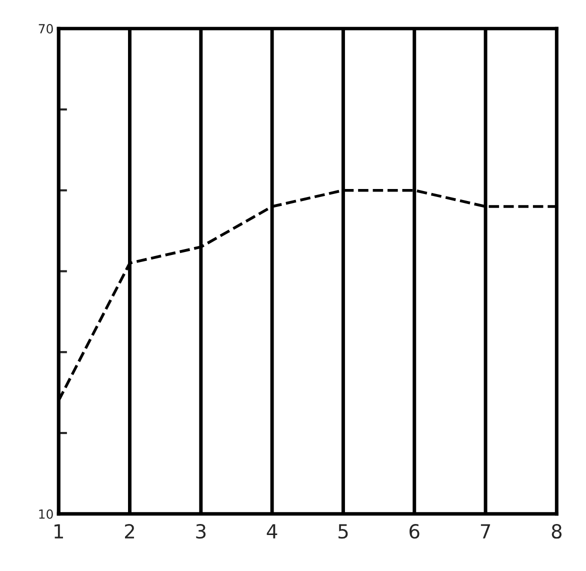 The image size is (586, 571). I want to click on x-tick-label: 1, so click(58, 531).